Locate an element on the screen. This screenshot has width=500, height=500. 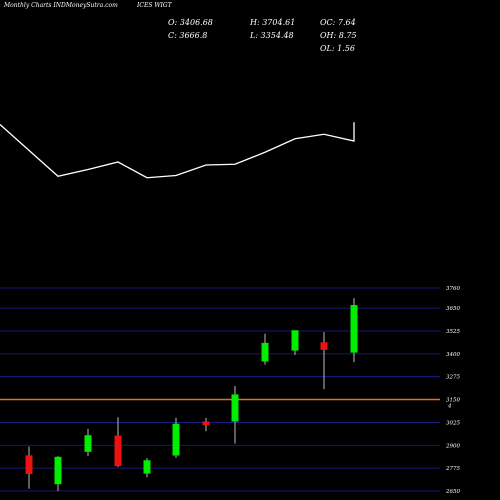
oh-value: OH: 8.75 is located at coordinates (338, 35).